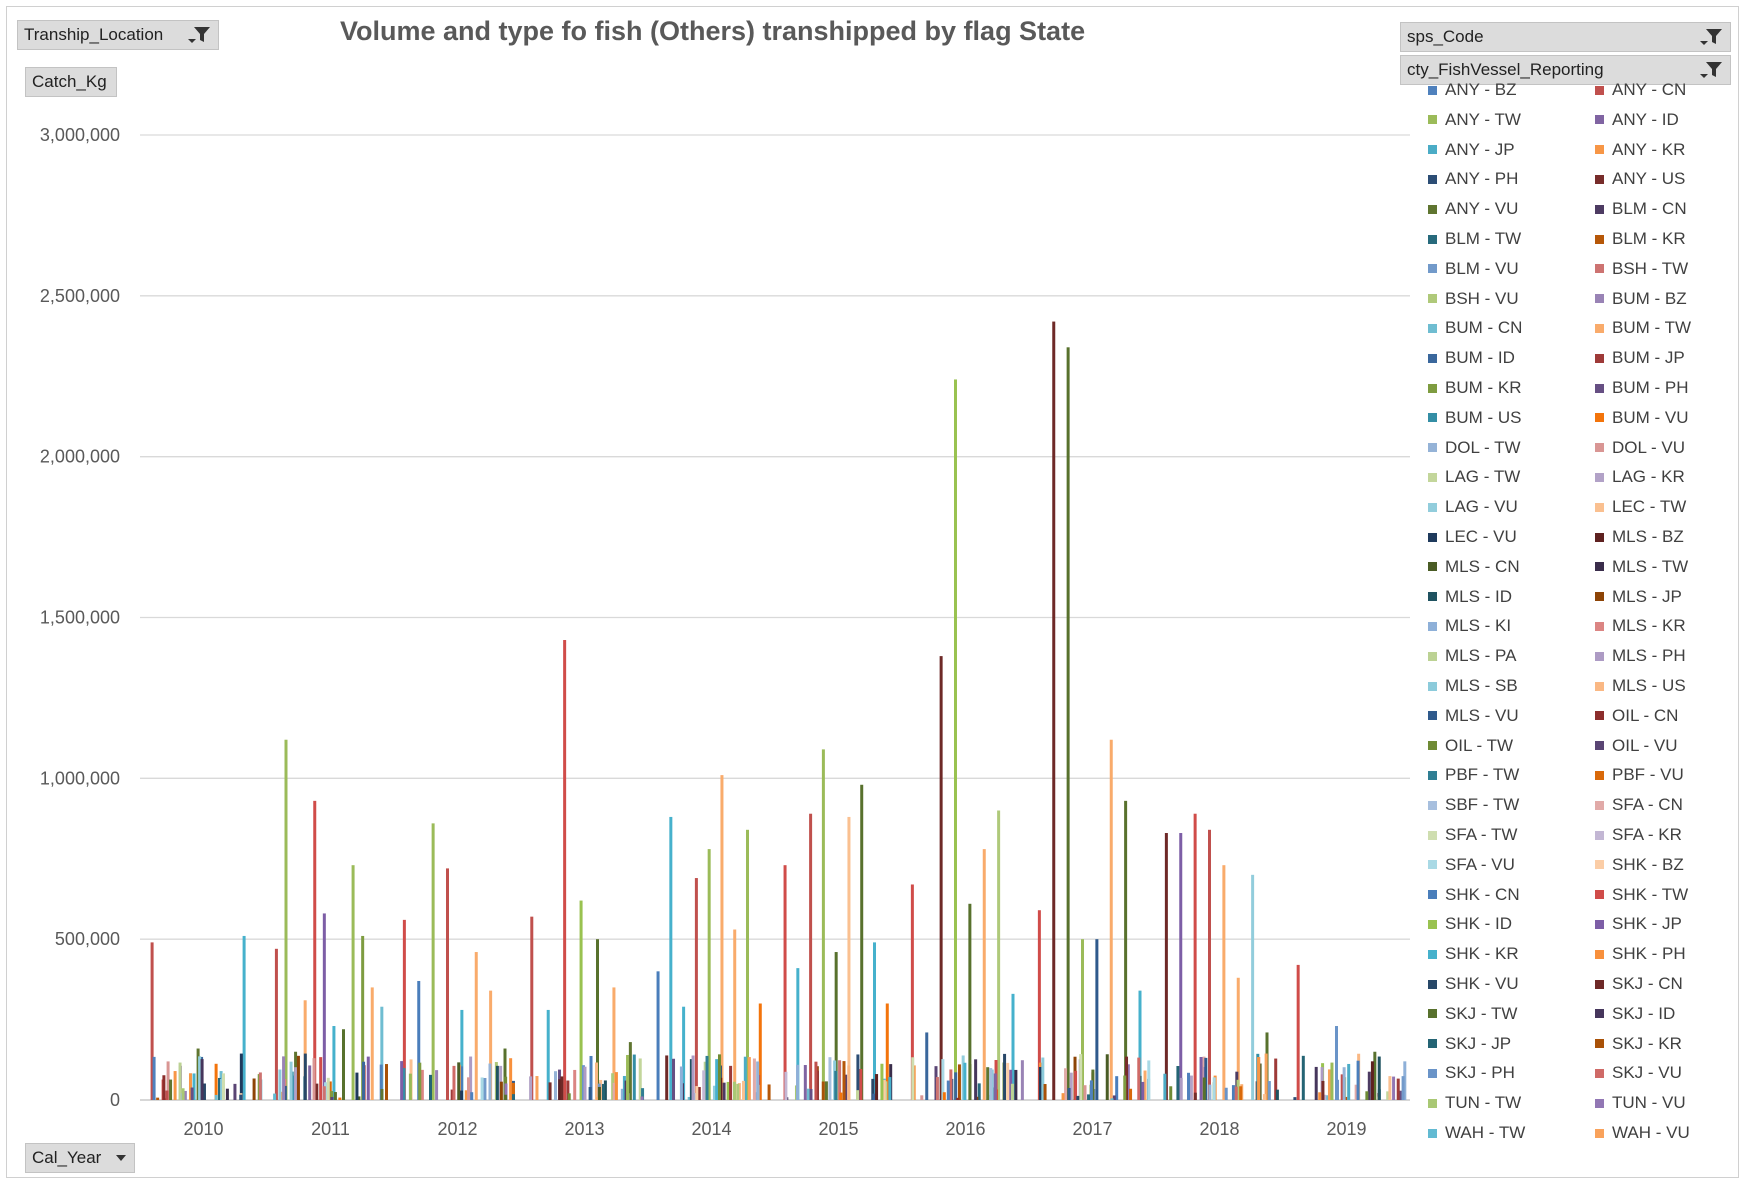  What do you see at coordinates (1565, 70) in the screenshot?
I see `vessel-reporting-filter: cty_FishVessel_Reporting` at bounding box center [1565, 70].